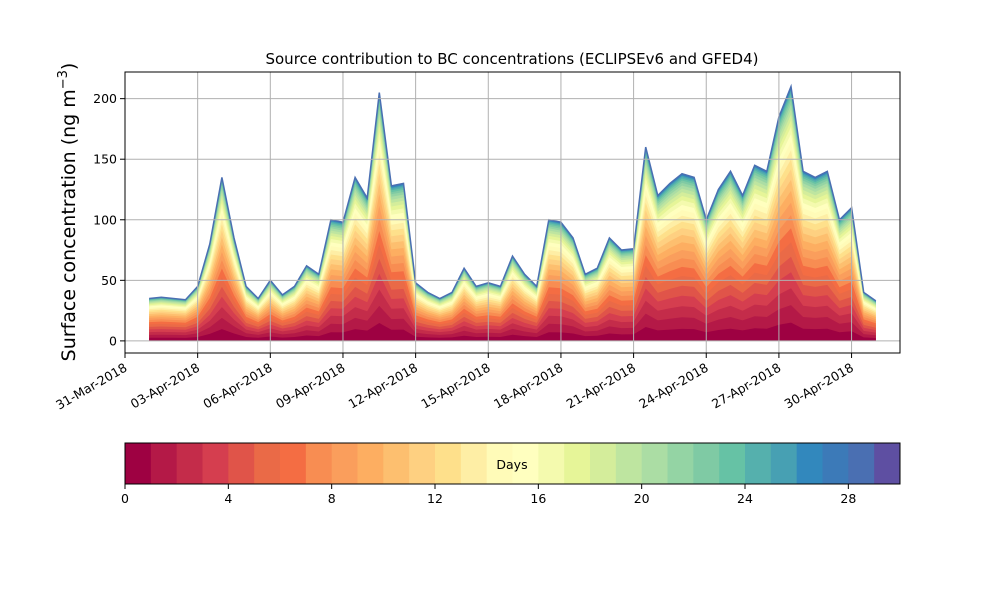 The image size is (1000, 600). I want to click on x-tick-label: 15-Apr-2018, so click(455, 386).